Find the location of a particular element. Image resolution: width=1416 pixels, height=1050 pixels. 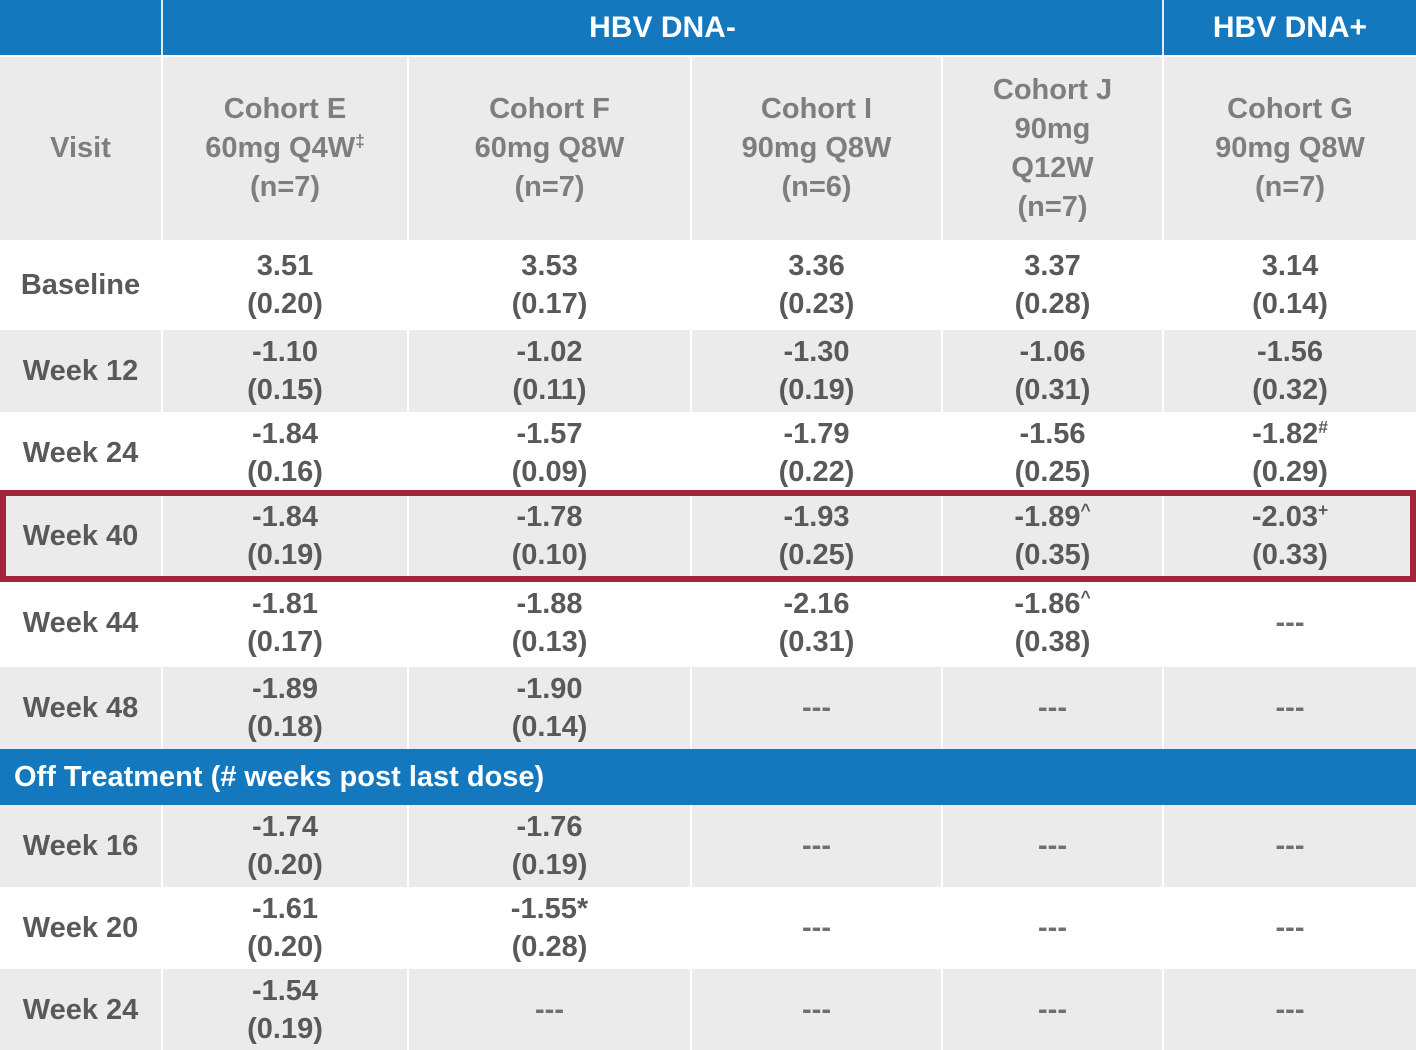

header-line: Cohort E is located at coordinates (285, 109).